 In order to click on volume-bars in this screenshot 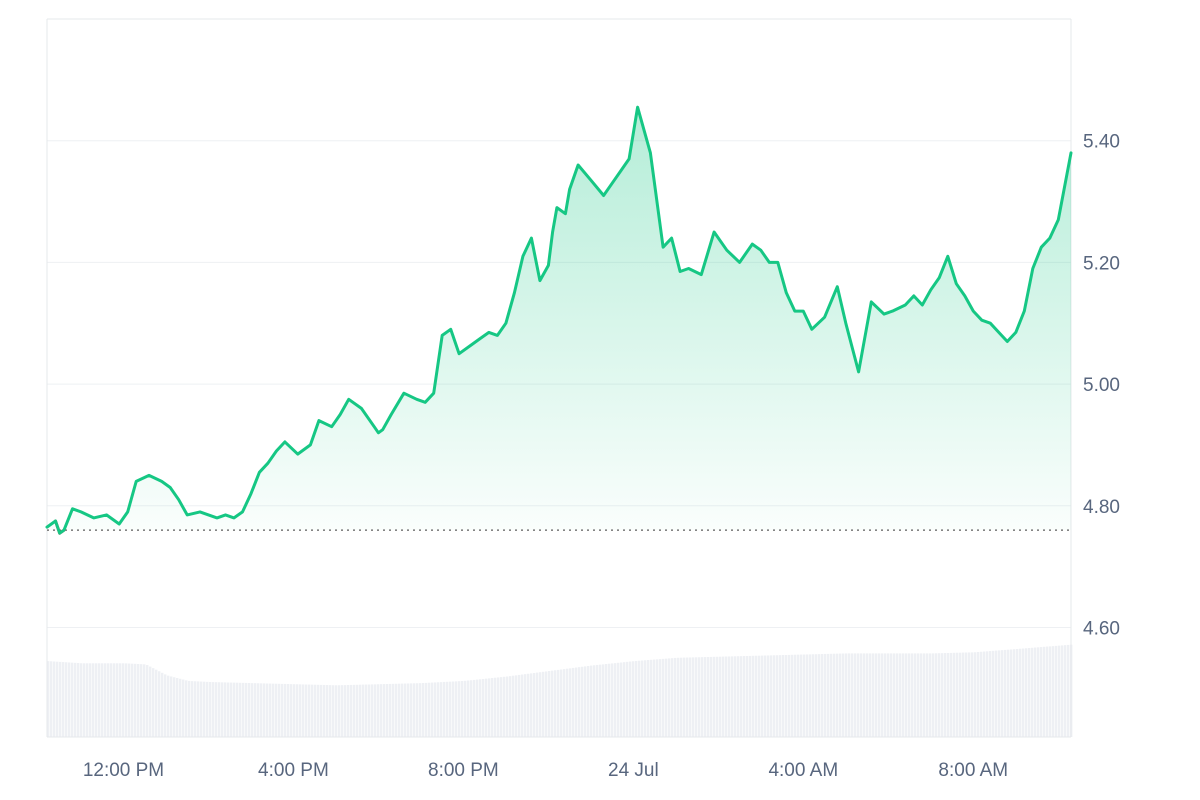, I will do `click(560, 690)`.